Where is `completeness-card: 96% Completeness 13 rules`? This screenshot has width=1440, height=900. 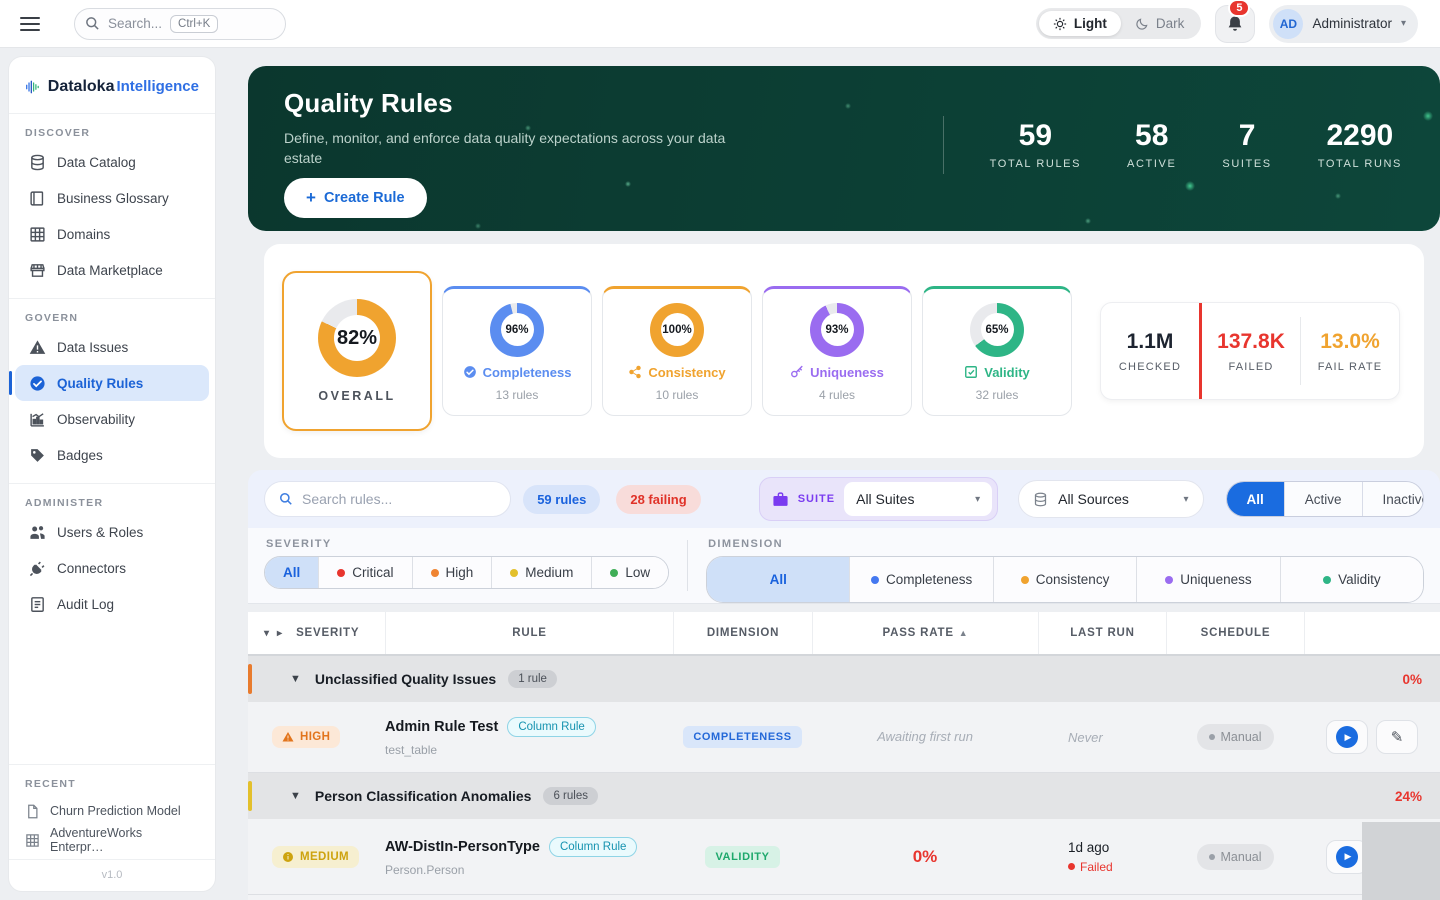 completeness-card: 96% Completeness 13 rules is located at coordinates (517, 351).